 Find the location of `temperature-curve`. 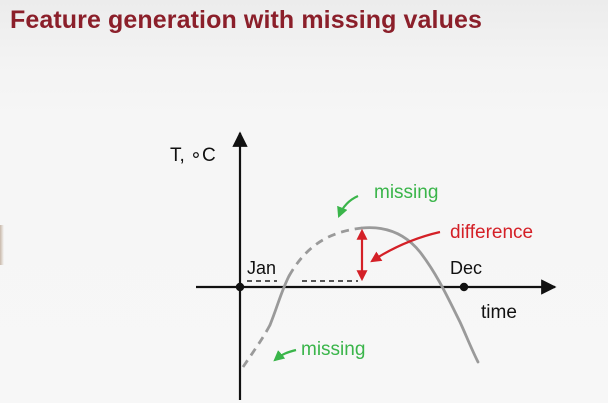

temperature-curve is located at coordinates (374, 295).